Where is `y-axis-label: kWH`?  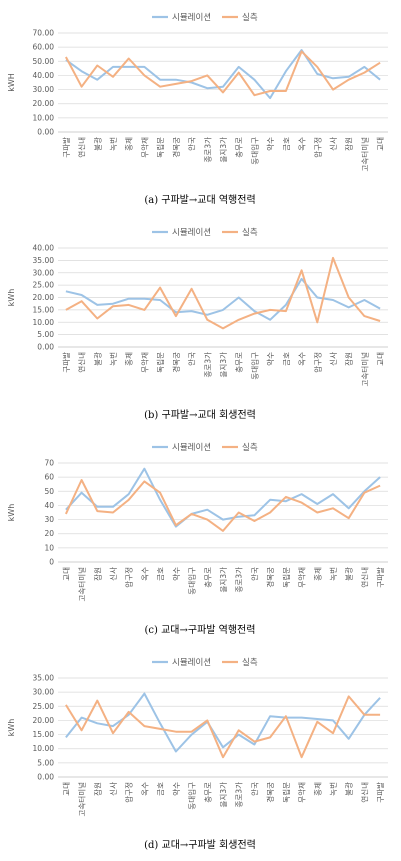
y-axis-label: kWH is located at coordinates (11, 82).